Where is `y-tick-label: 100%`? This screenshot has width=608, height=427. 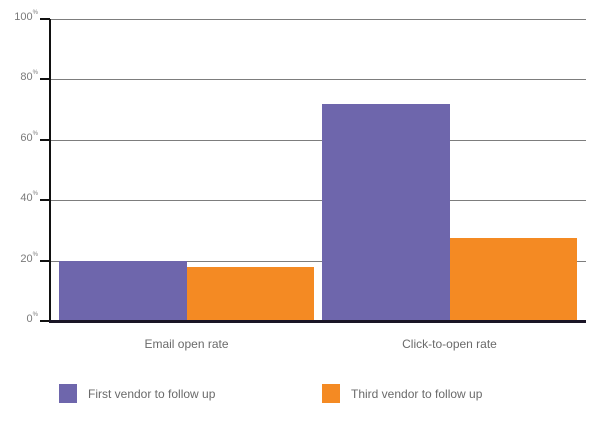
y-tick-label: 100% is located at coordinates (19, 16).